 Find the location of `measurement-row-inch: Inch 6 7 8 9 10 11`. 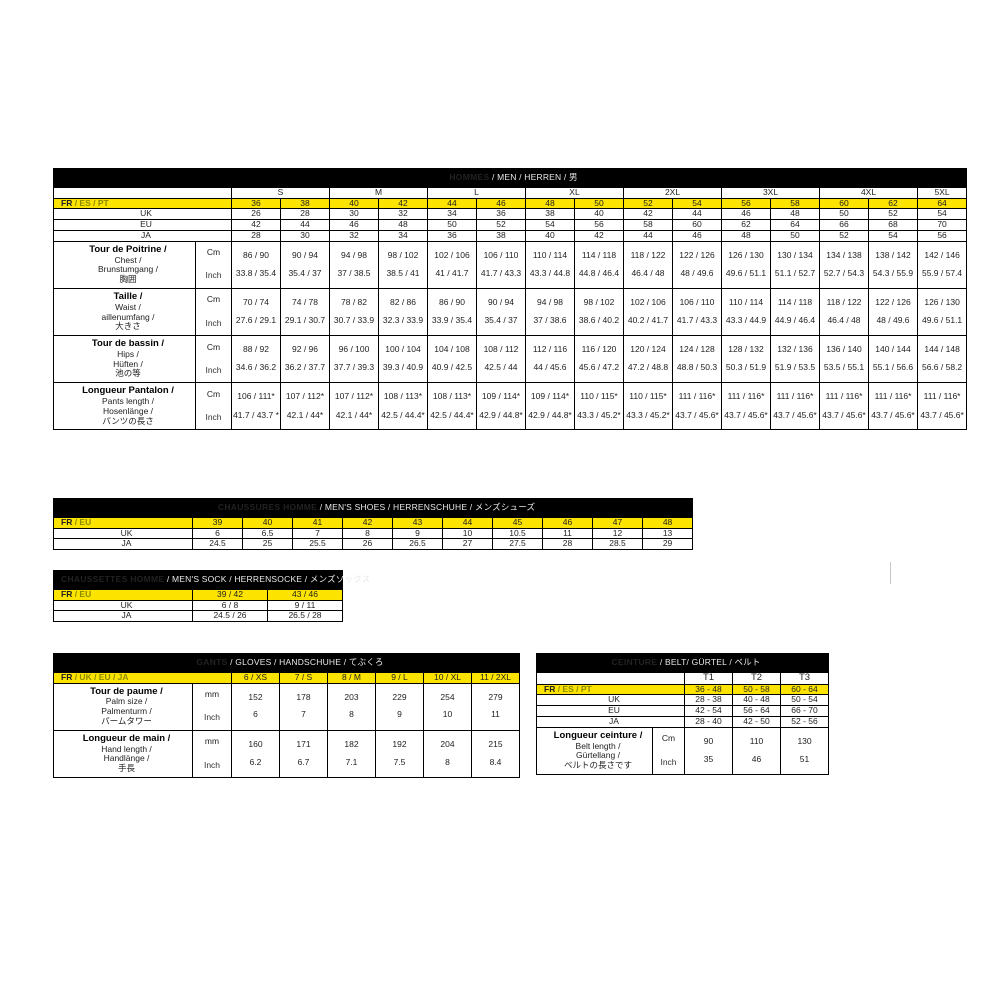

measurement-row-inch: Inch 6 7 8 9 10 11 is located at coordinates (287, 718).